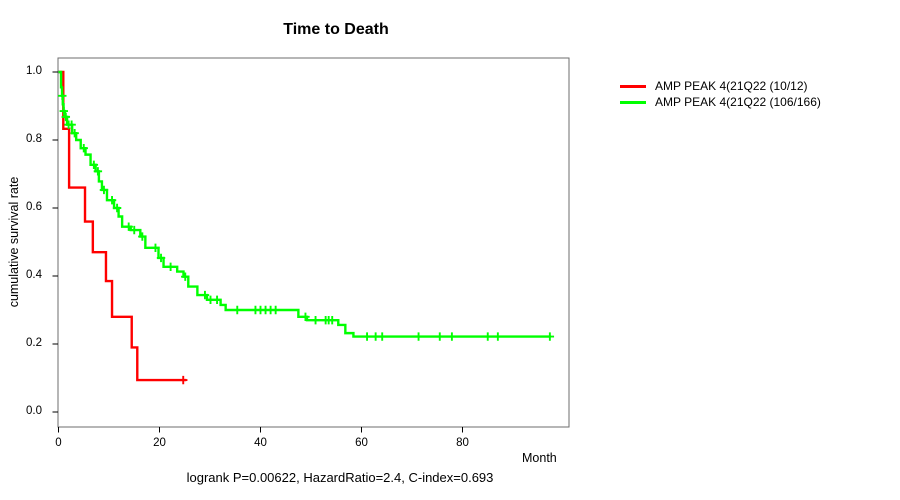  Describe the element at coordinates (34, 139) in the screenshot. I see `y-tick-label: 0.8` at that location.